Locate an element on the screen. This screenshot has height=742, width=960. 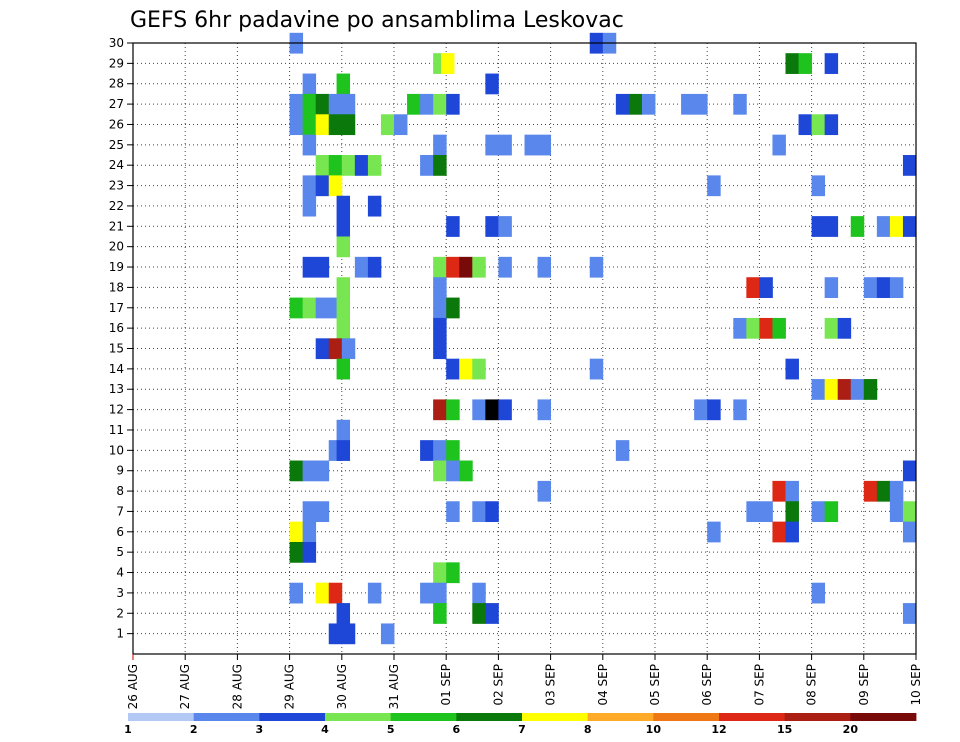
y-tick-label: 28 is located at coordinates (116, 84).